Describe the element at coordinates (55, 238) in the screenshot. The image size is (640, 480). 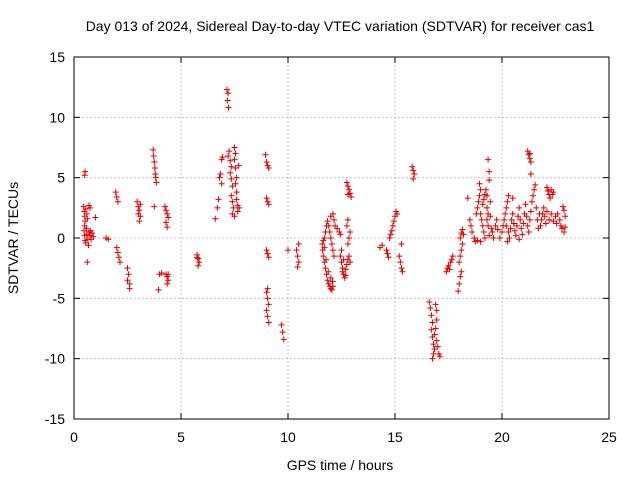
I see `y-tick-labels: -15 -10 -5 0 5 10 15` at that location.